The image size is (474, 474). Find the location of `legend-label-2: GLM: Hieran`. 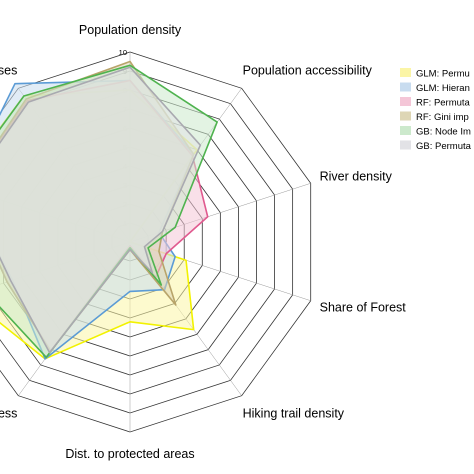

legend-label-2: GLM: Hieran is located at coordinates (443, 88).